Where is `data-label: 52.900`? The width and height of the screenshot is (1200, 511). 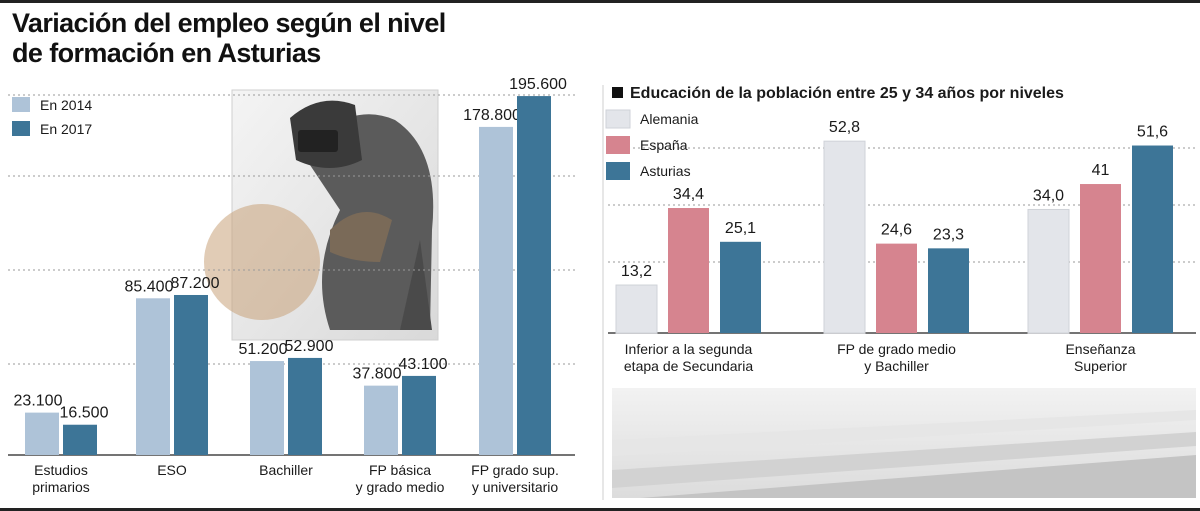 data-label: 52.900 is located at coordinates (309, 346).